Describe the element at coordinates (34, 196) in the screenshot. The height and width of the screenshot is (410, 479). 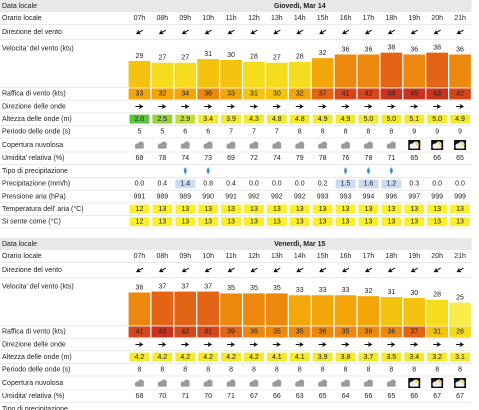
I see `row-label: Pressione aria (hPa)` at that location.